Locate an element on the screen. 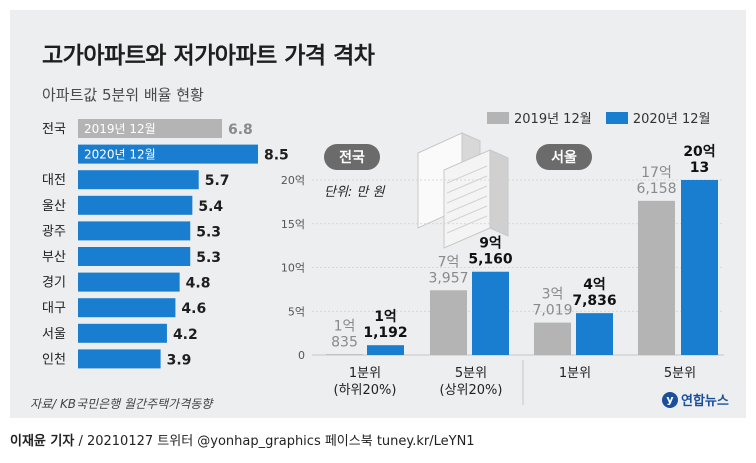 The width and height of the screenshot is (756, 463). price-label-eok: 9억 is located at coordinates (490, 244).